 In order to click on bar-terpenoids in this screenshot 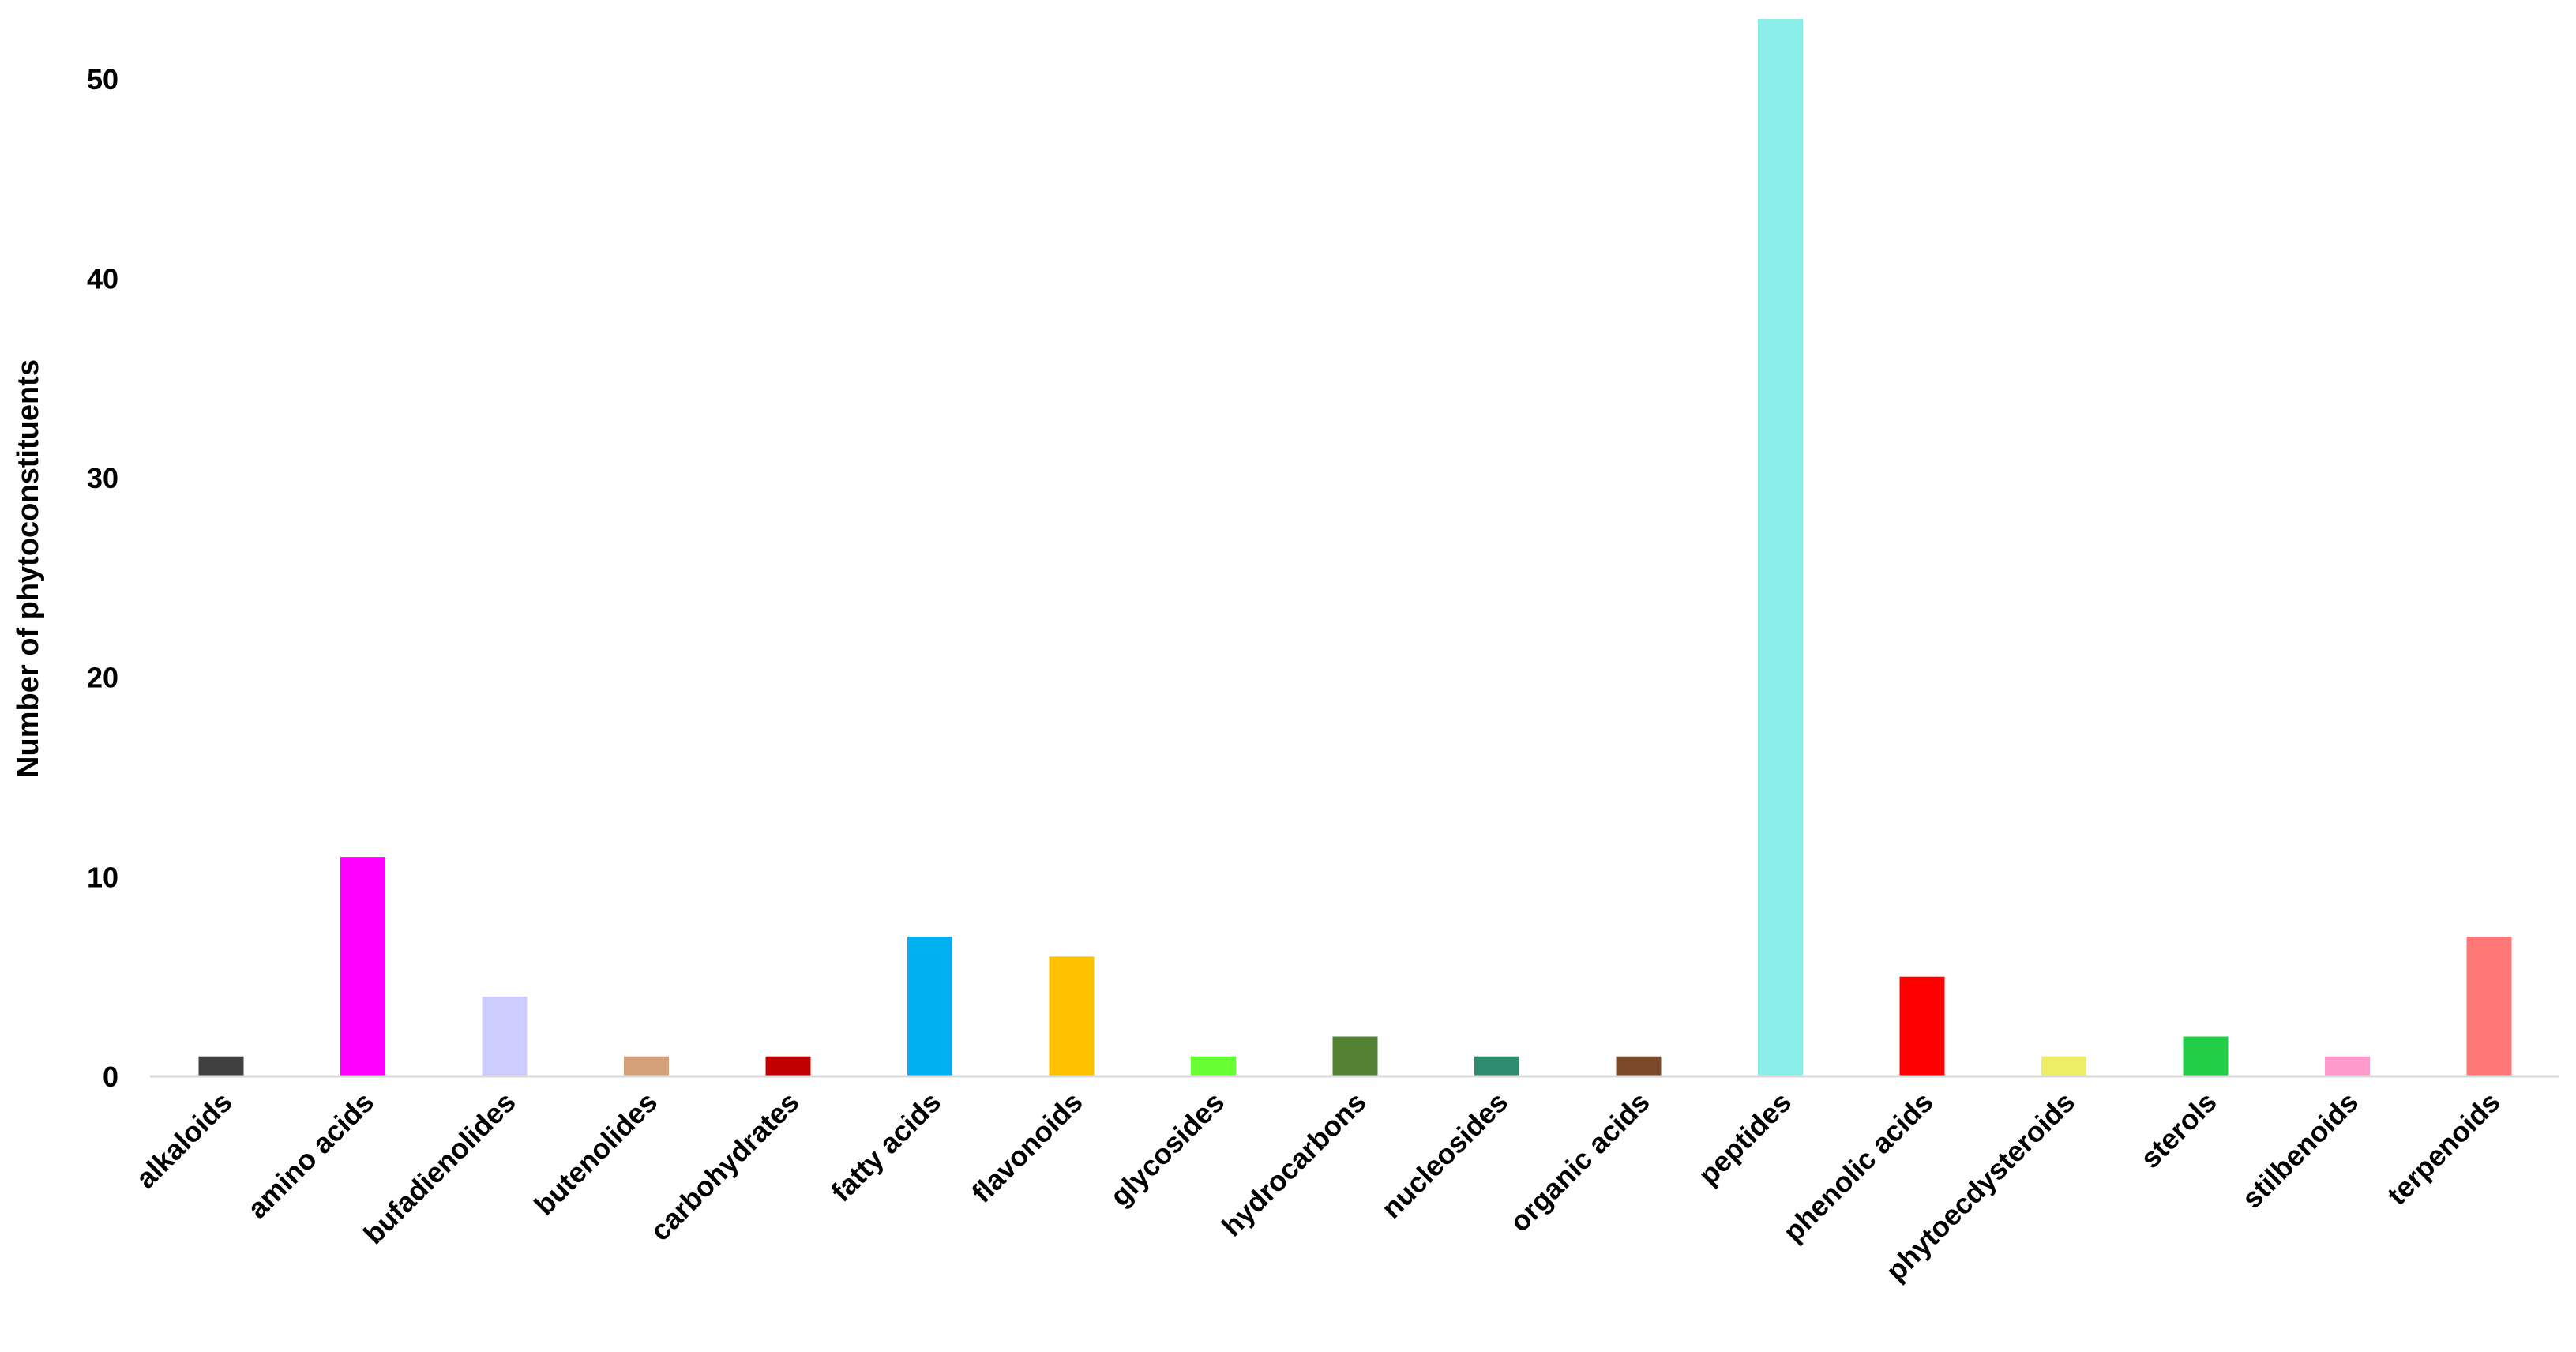, I will do `click(2489, 1006)`.